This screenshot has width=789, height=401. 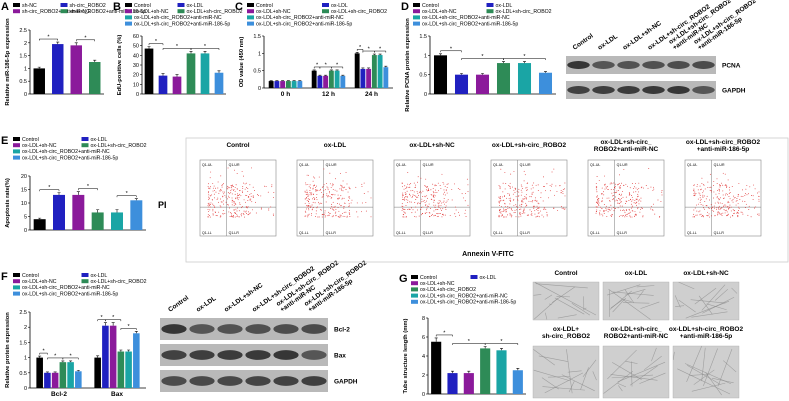 I want to click on y-tick-label: 2, so click(x=423, y=376).